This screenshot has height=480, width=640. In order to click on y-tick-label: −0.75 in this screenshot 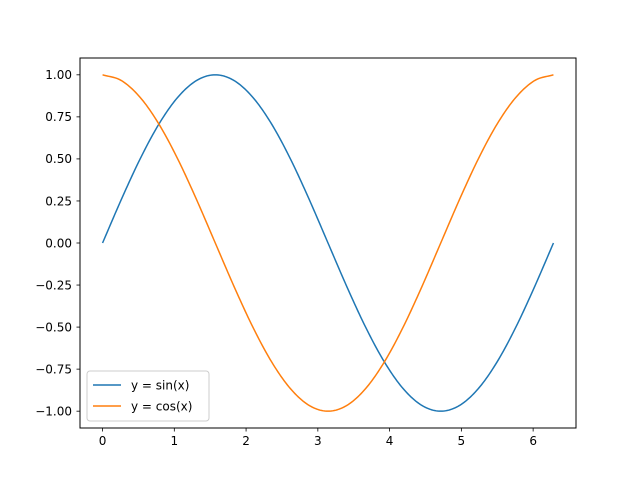, I will do `click(53, 369)`.